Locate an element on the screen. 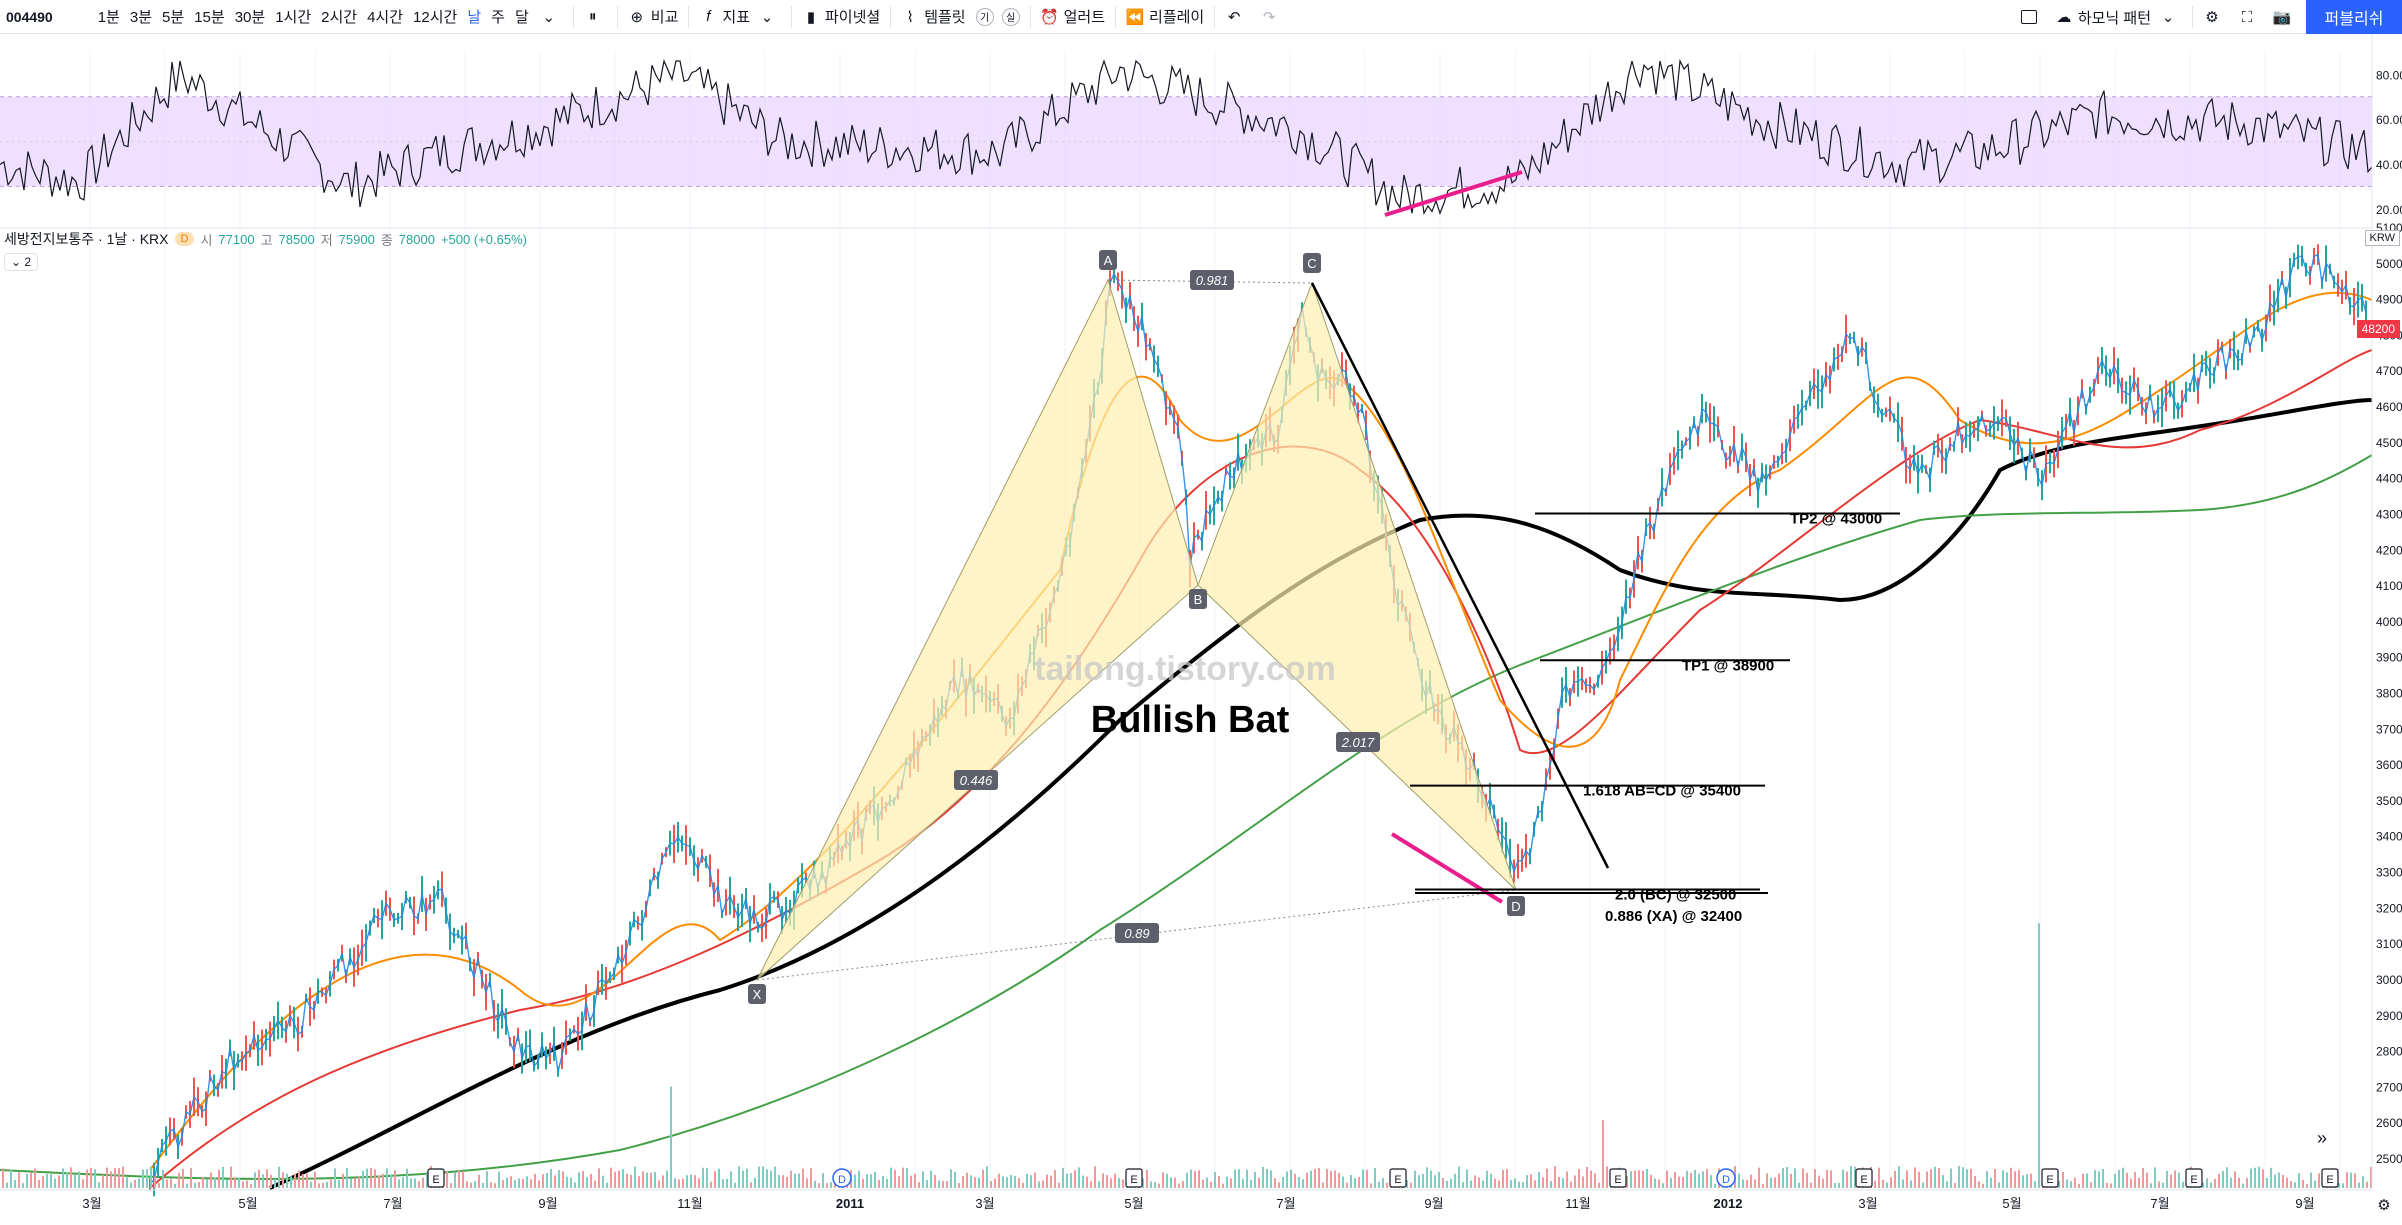 The width and height of the screenshot is (2402, 1225). compare-button: ⊕ 비교 is located at coordinates (653, 17).